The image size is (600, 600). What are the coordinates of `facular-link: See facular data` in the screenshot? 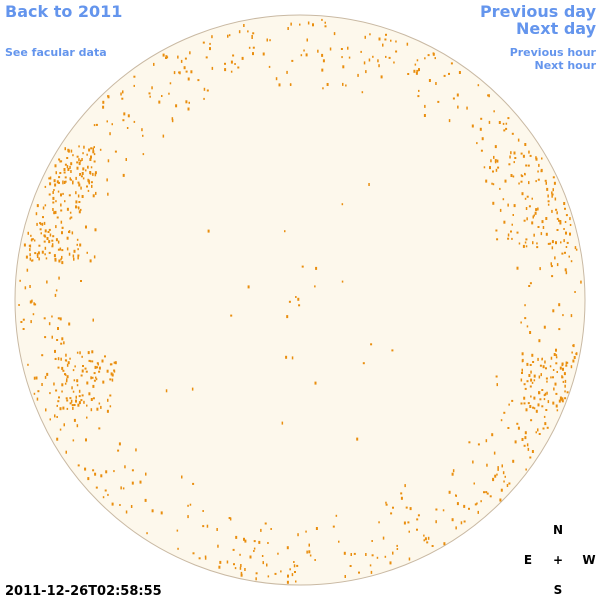 It's located at (56, 52).